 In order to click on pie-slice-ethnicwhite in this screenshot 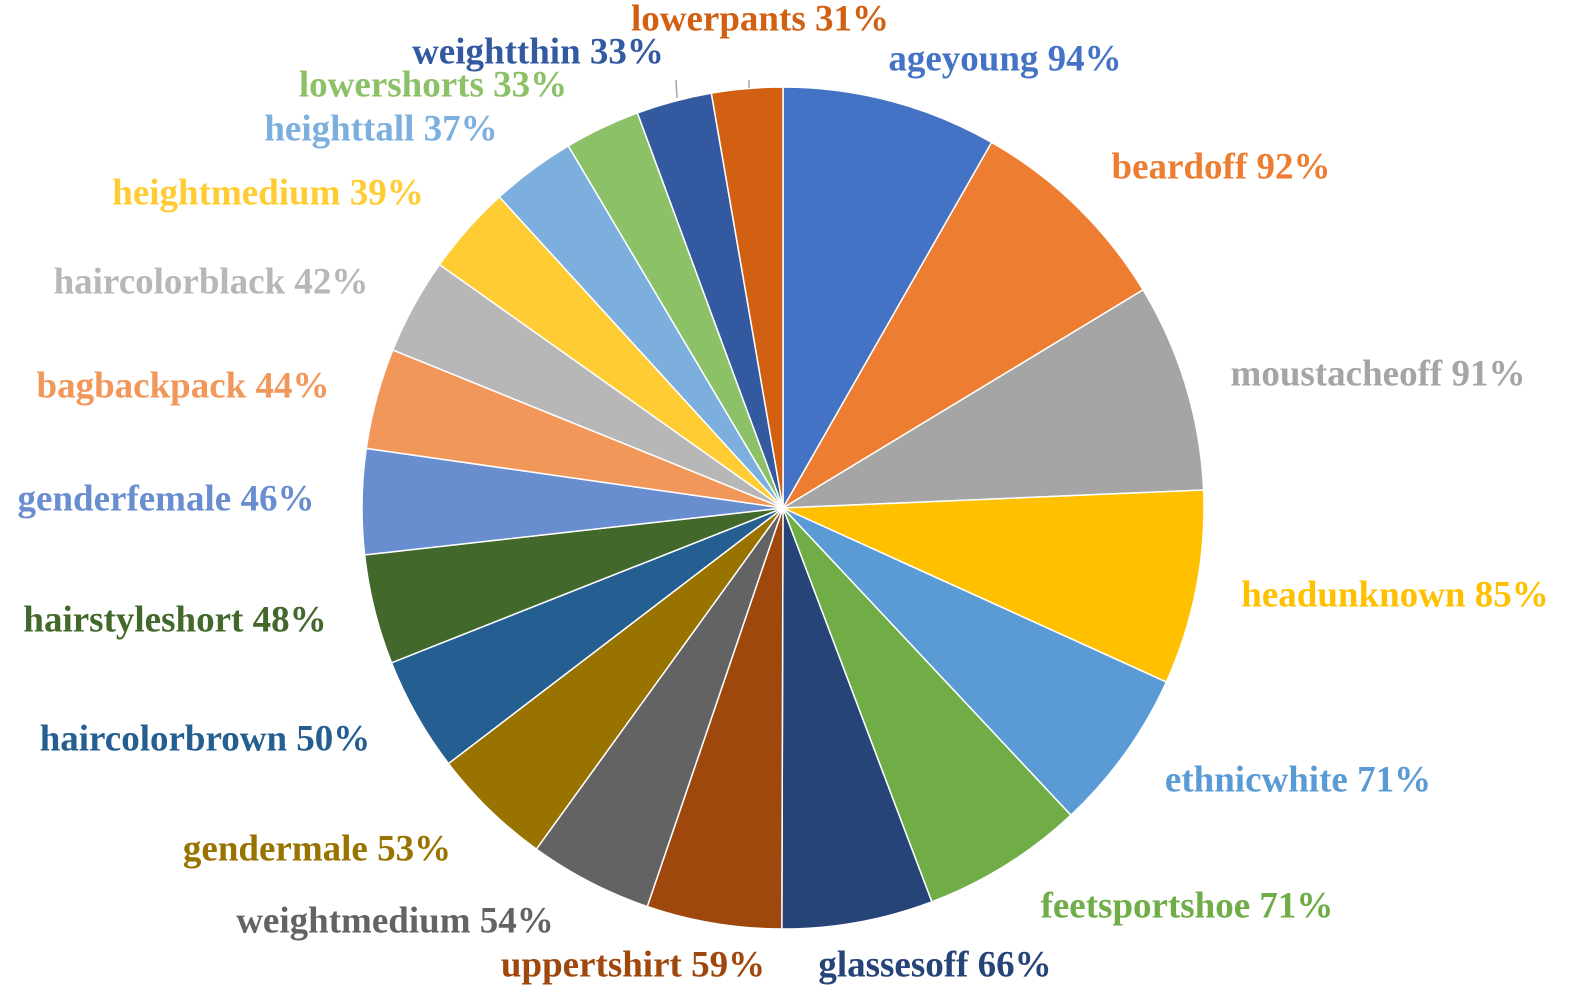, I will do `click(975, 662)`.